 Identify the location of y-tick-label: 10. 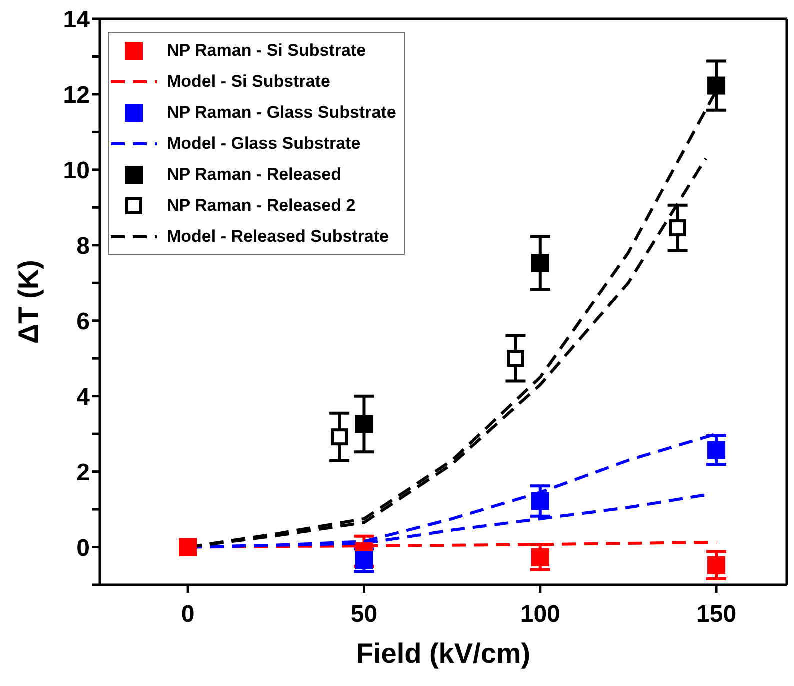
(76, 170).